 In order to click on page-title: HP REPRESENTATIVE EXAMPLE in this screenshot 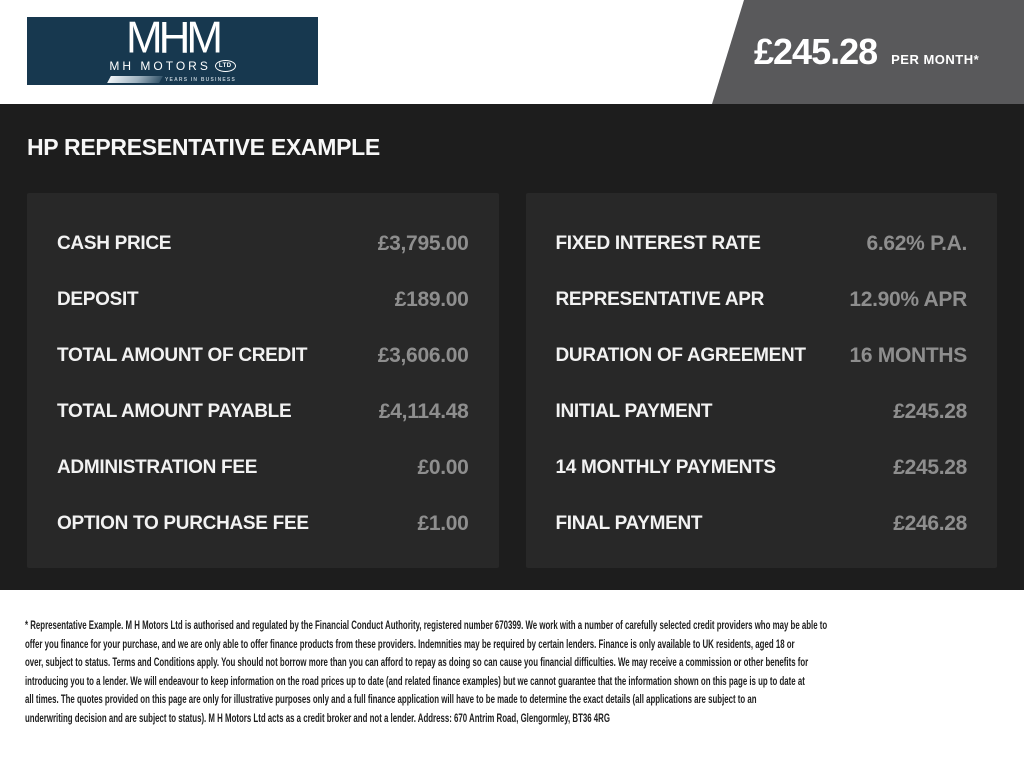, I will do `click(203, 147)`.